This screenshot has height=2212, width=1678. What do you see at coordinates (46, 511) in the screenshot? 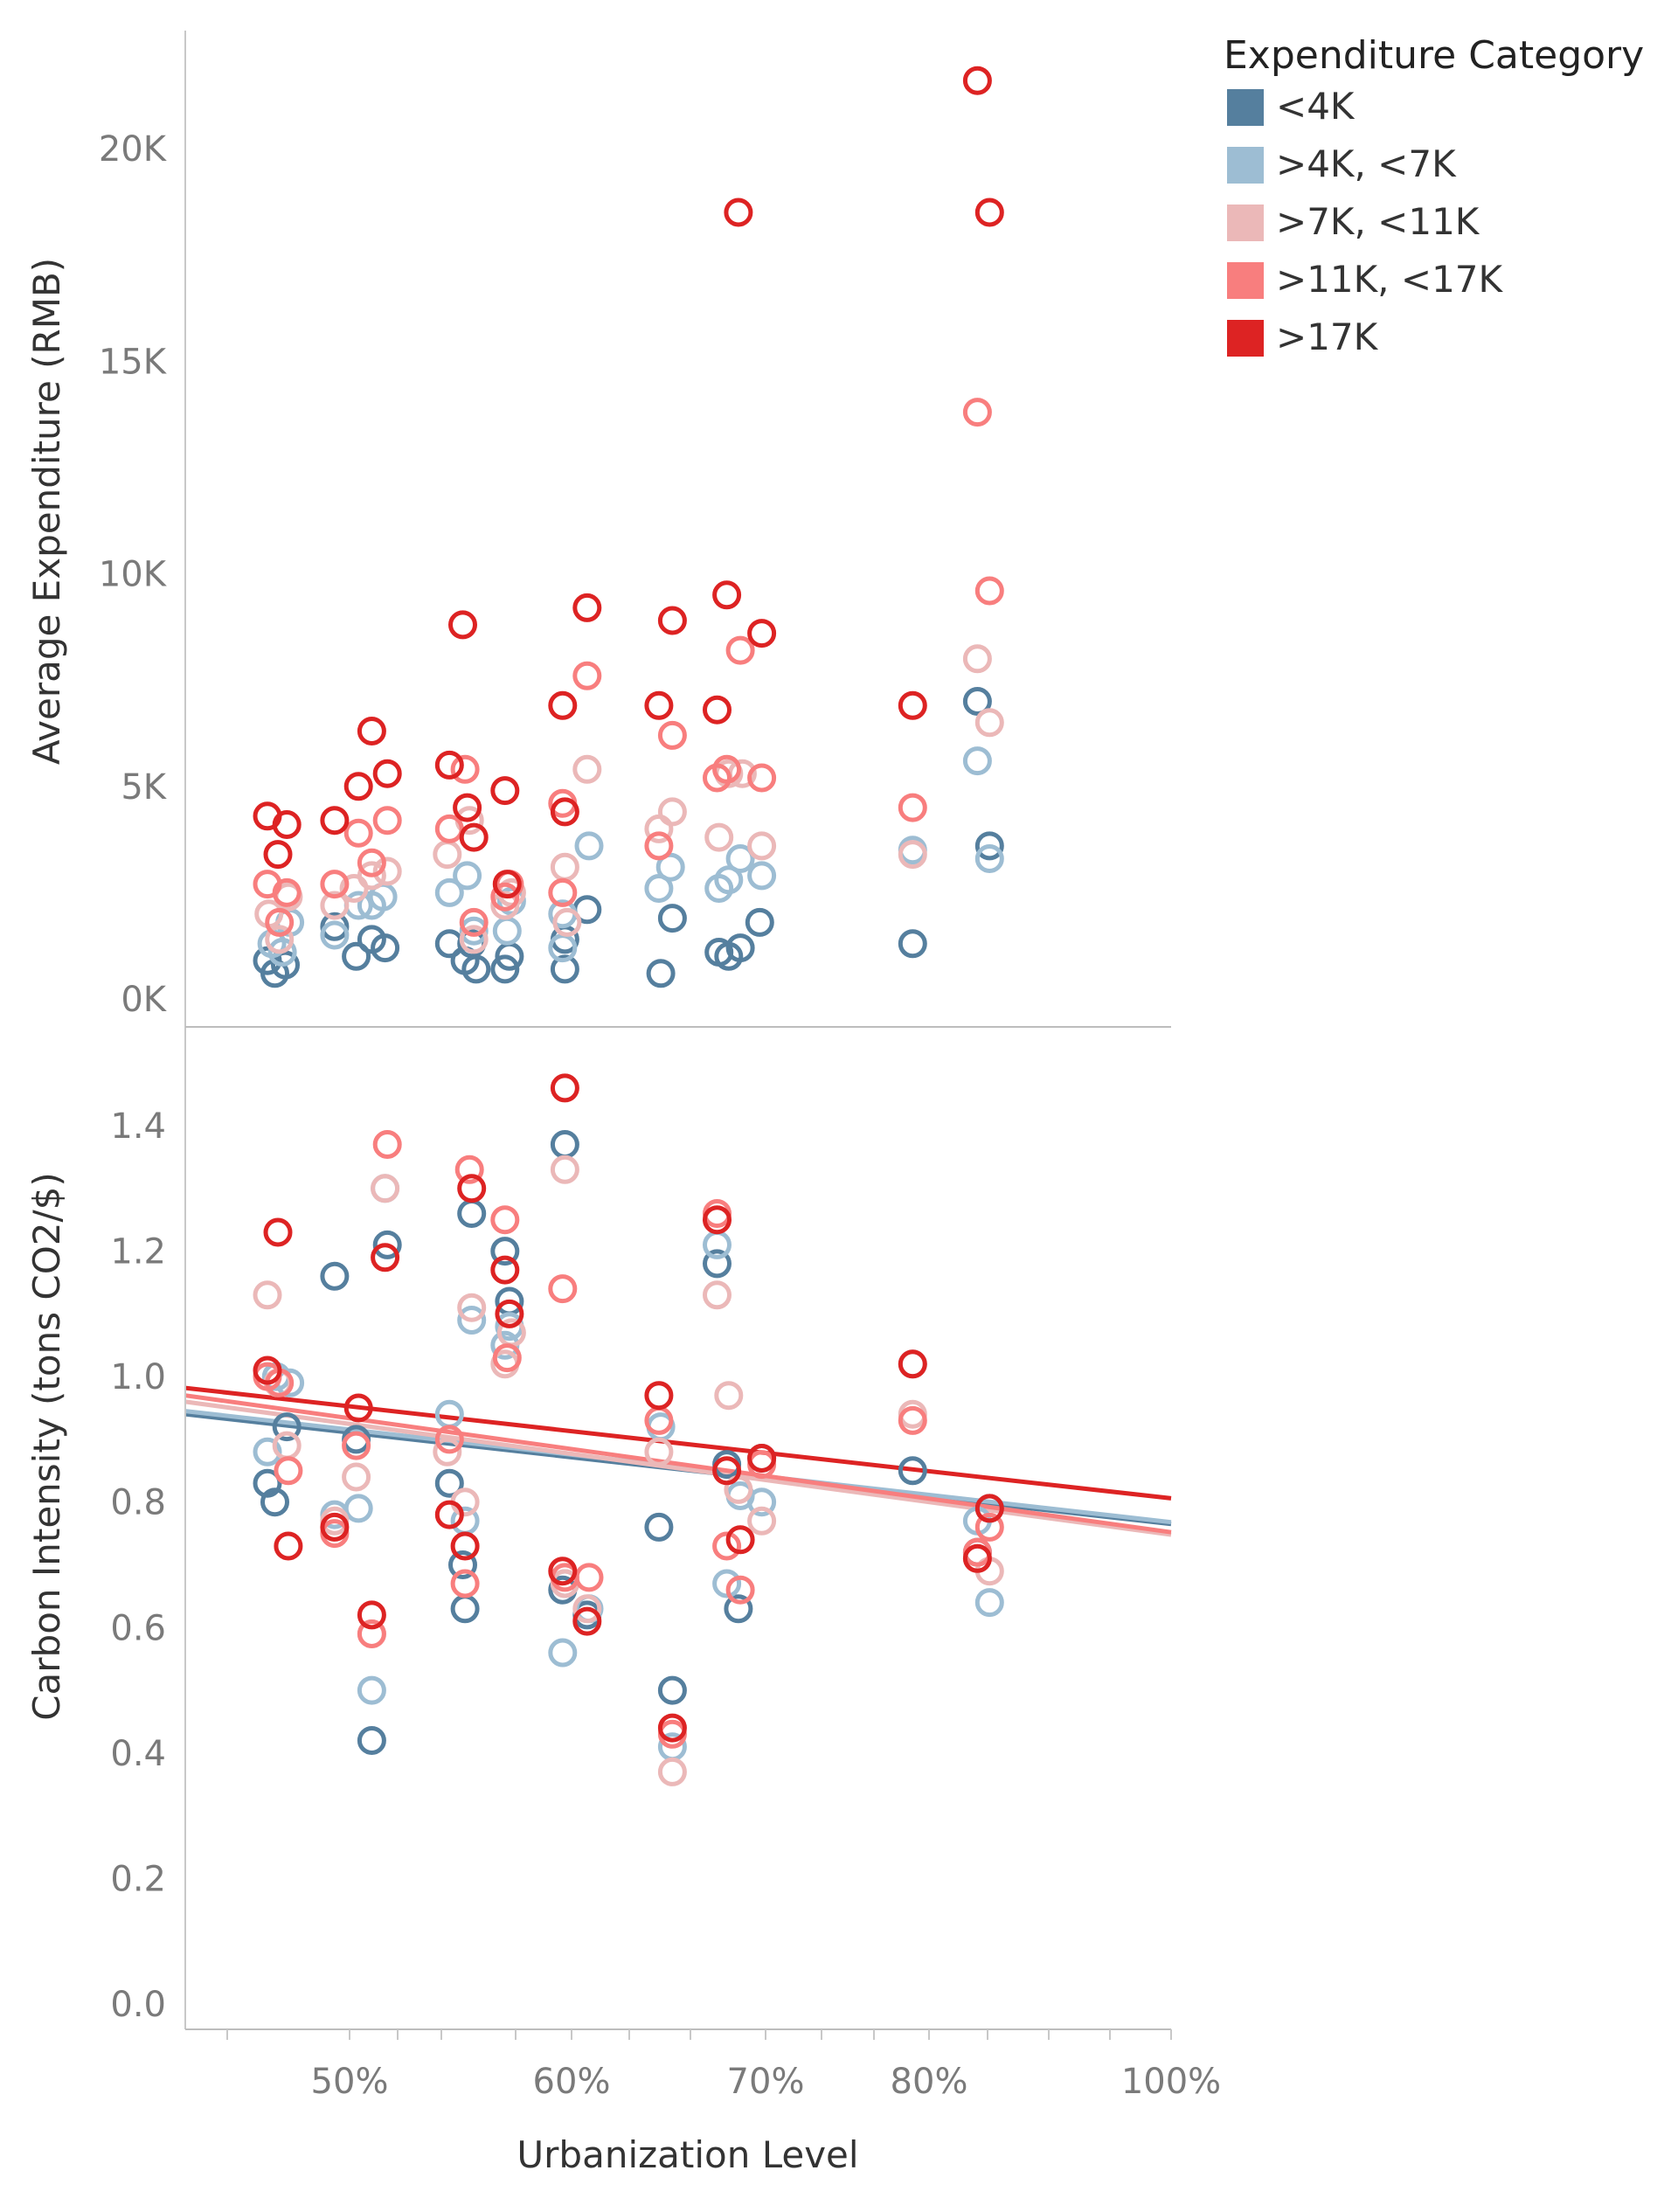
I see `expenditure-y-axis-title: Average Expenditure (RMB)` at bounding box center [46, 511].